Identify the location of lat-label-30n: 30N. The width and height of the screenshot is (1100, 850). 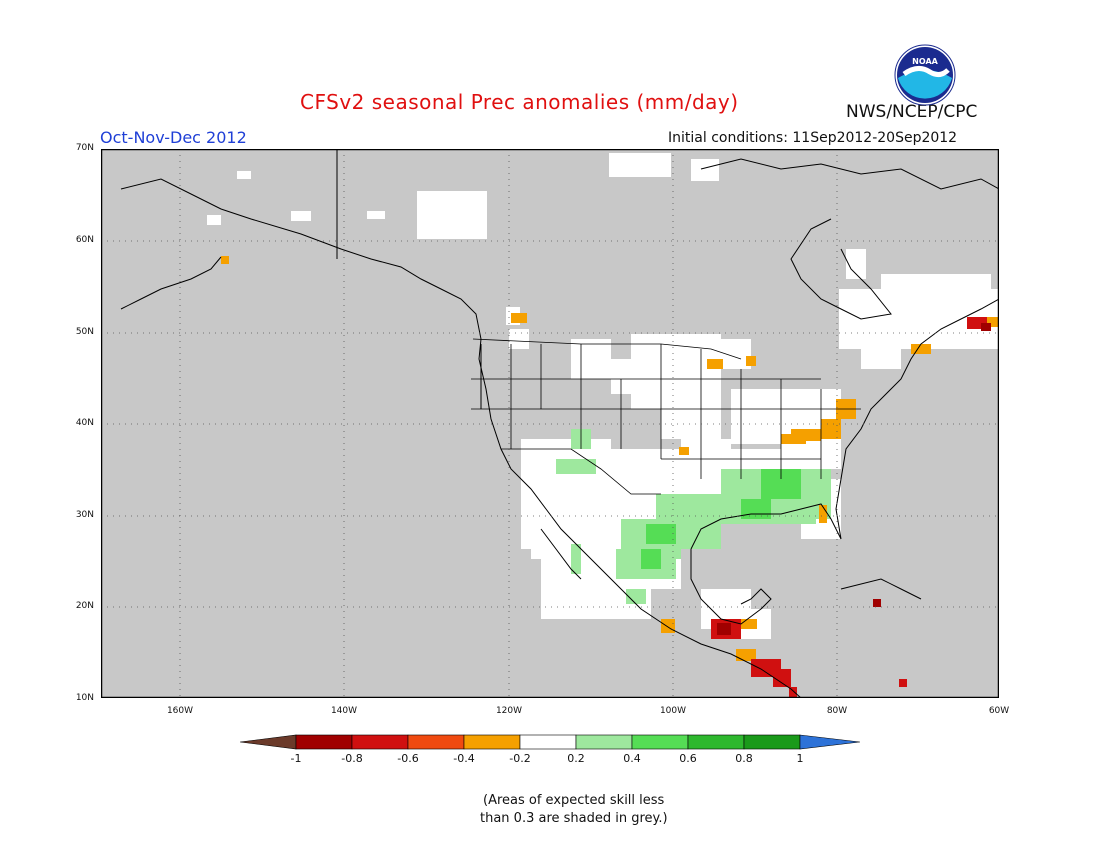
(84, 515).